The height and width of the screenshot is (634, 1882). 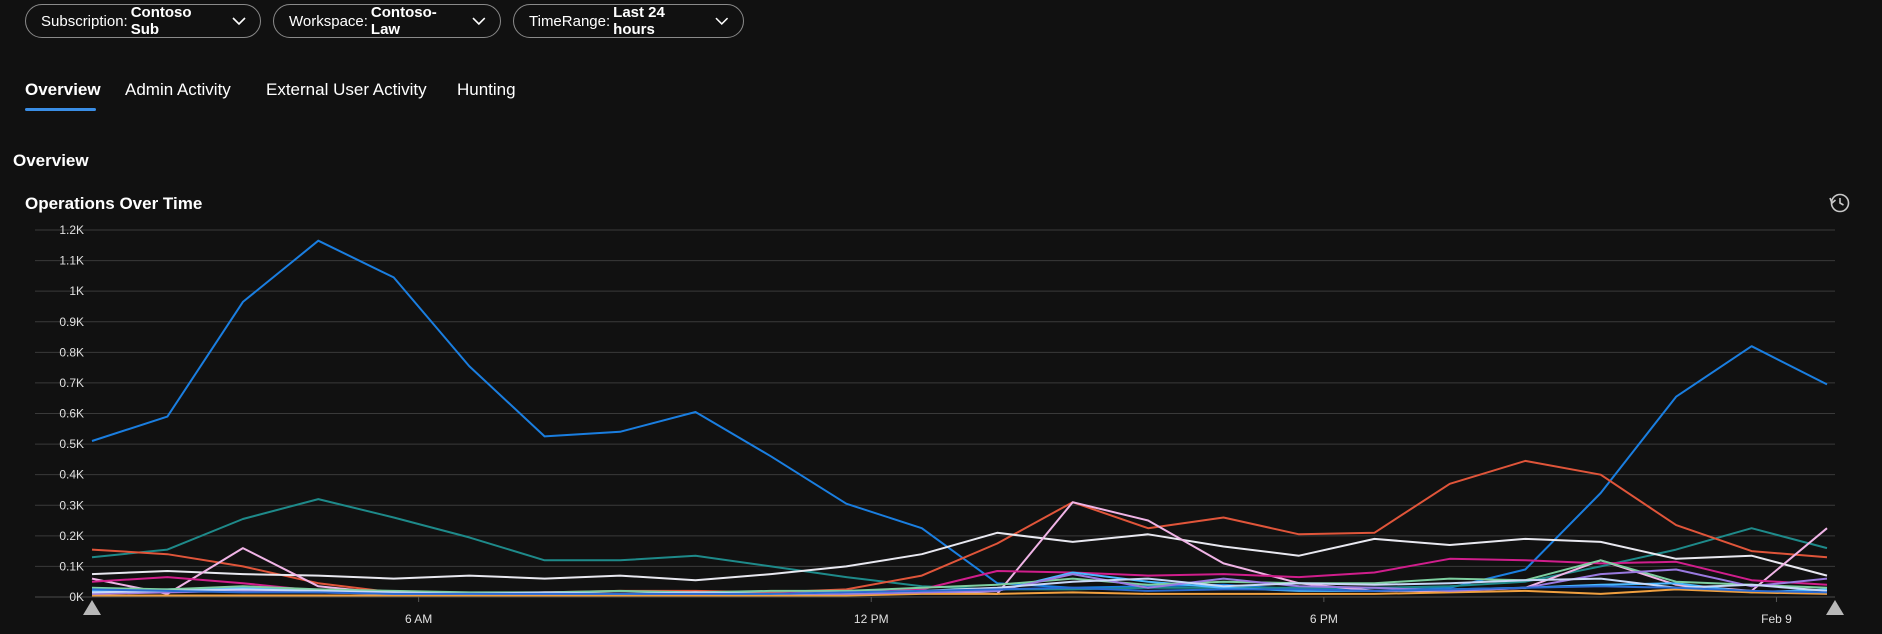 What do you see at coordinates (76, 291) in the screenshot?
I see `y-tick-label: 1K` at bounding box center [76, 291].